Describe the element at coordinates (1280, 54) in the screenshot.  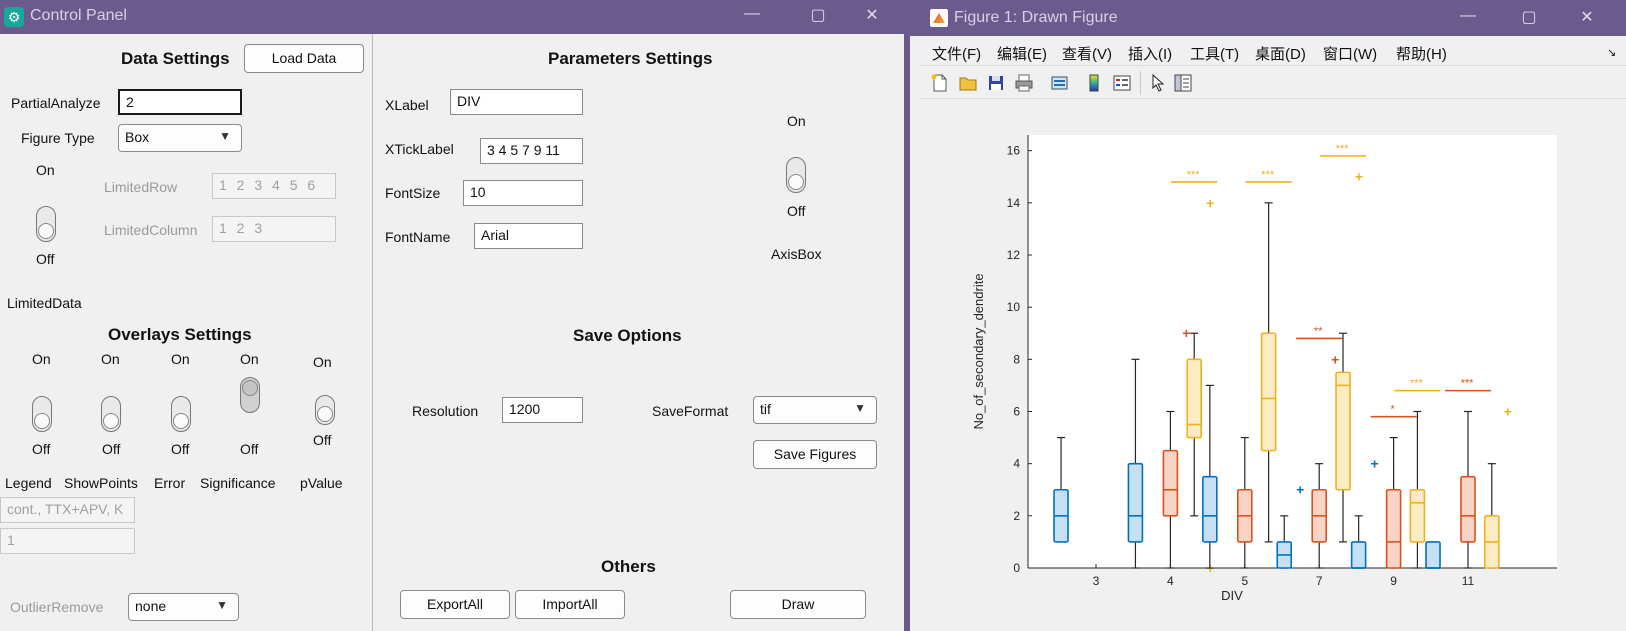
I see `menu-desktop: 桌面(D)` at that location.